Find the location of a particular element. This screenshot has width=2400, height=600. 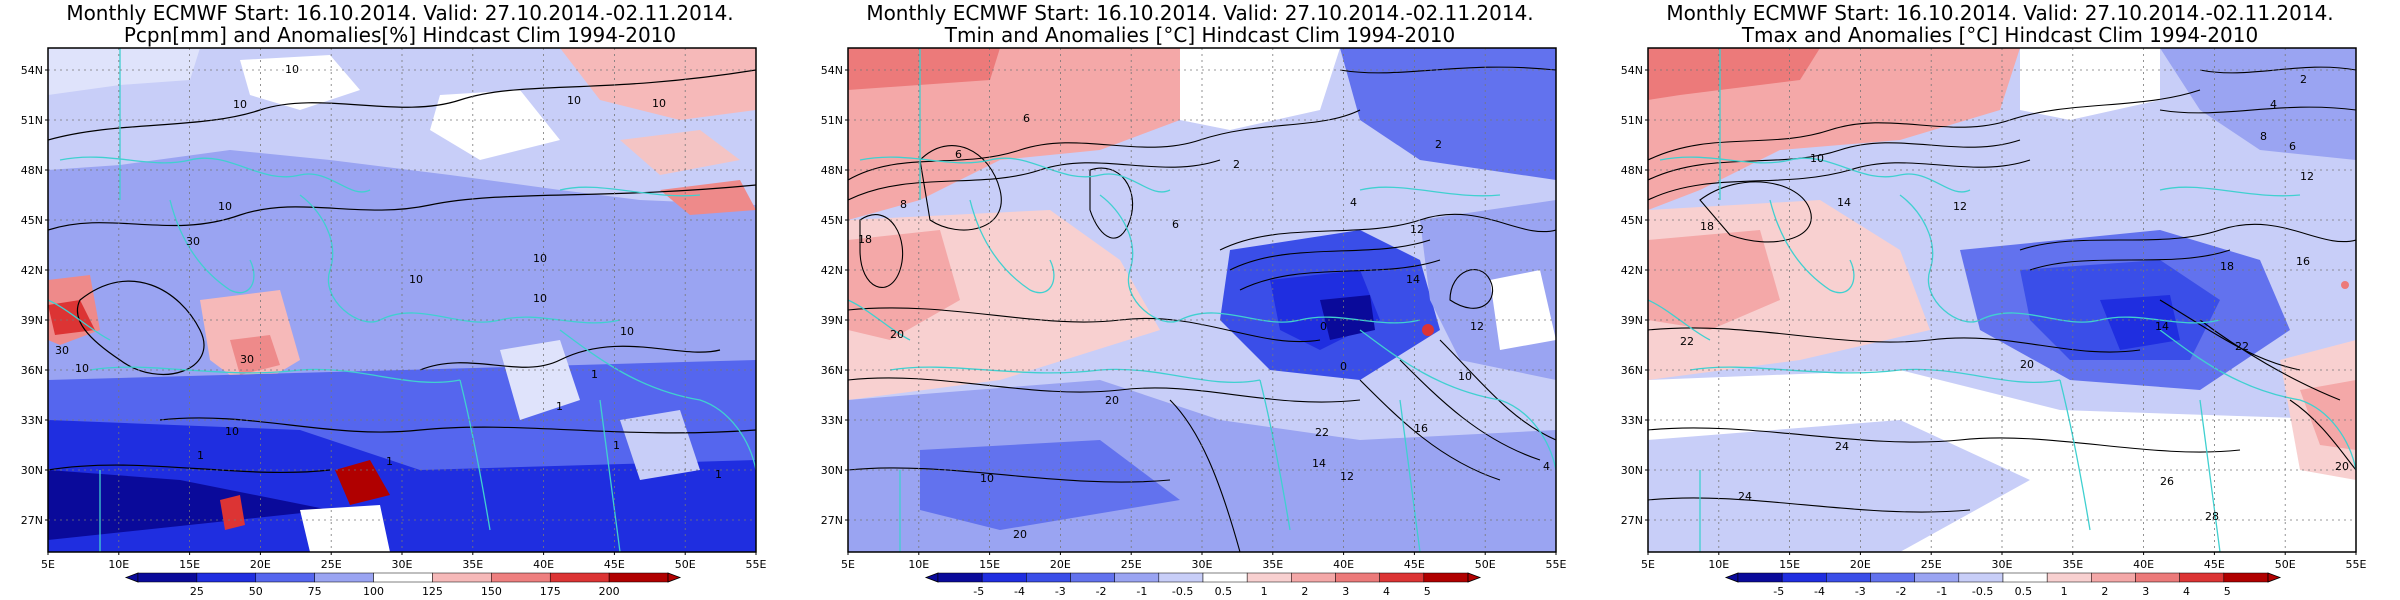

lon-label: 25E is located at coordinates (1931, 564).